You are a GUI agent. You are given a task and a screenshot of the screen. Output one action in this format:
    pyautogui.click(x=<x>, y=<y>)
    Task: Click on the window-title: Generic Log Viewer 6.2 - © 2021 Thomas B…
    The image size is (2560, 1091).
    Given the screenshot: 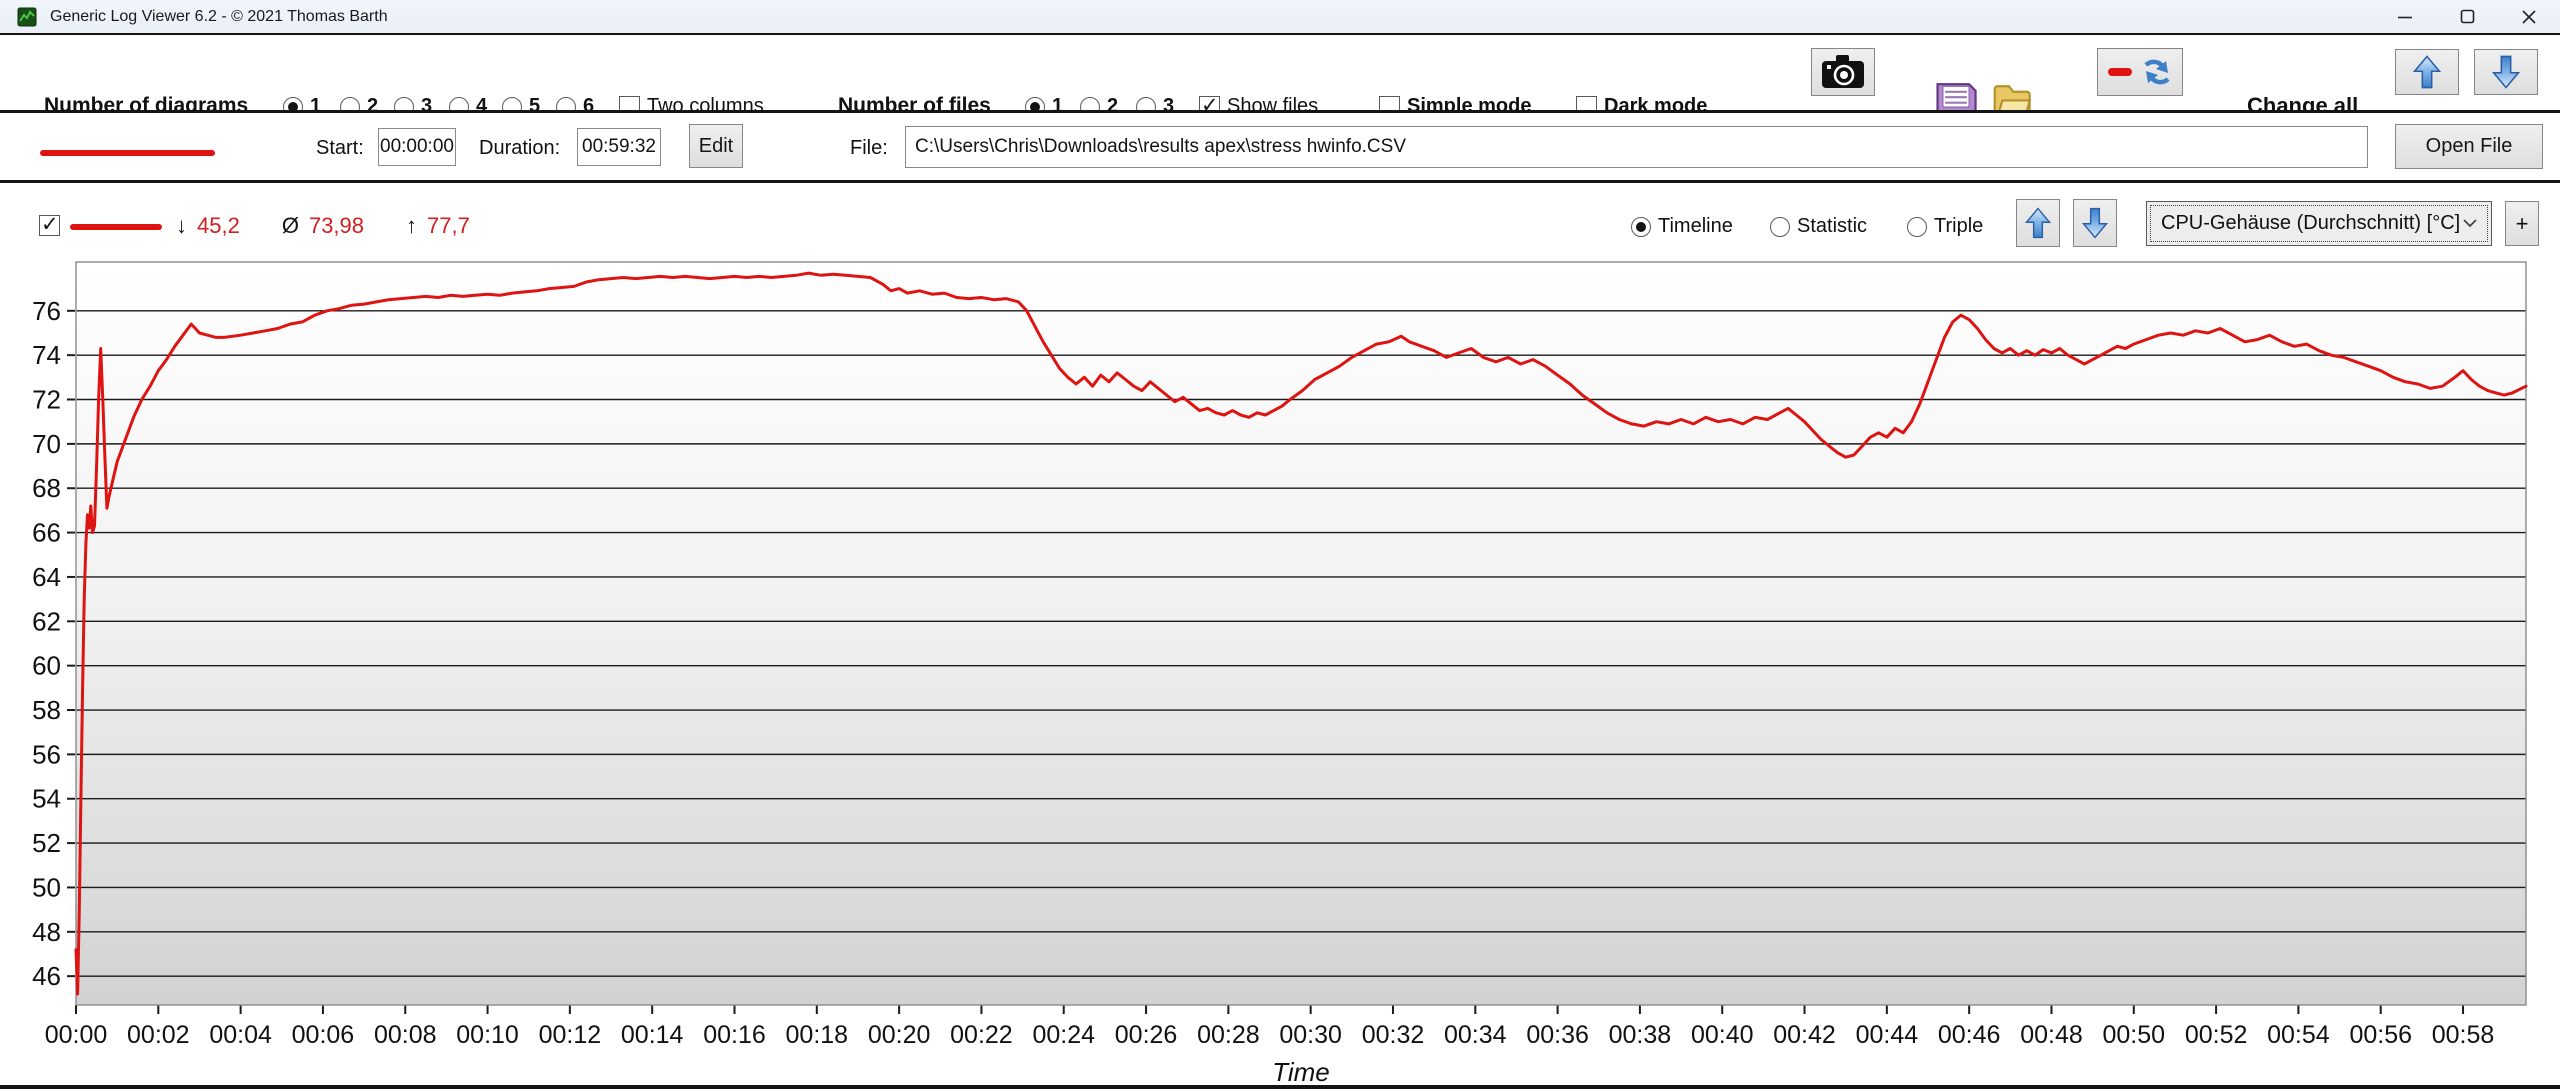 What is the action you would take?
    pyautogui.click(x=219, y=16)
    